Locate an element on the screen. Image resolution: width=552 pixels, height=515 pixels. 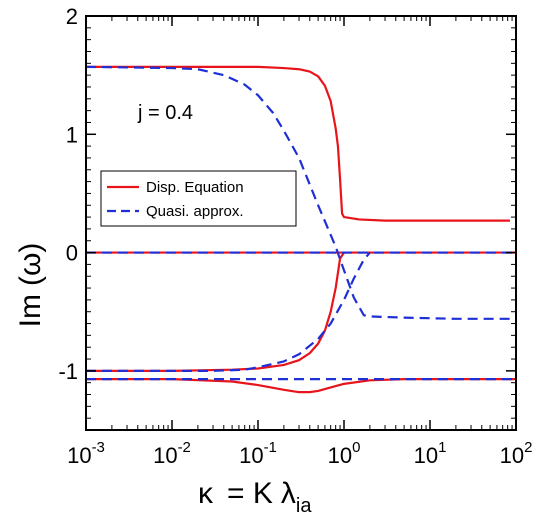
x-tick-label-2: 10⁻¹ is located at coordinates (258, 453).